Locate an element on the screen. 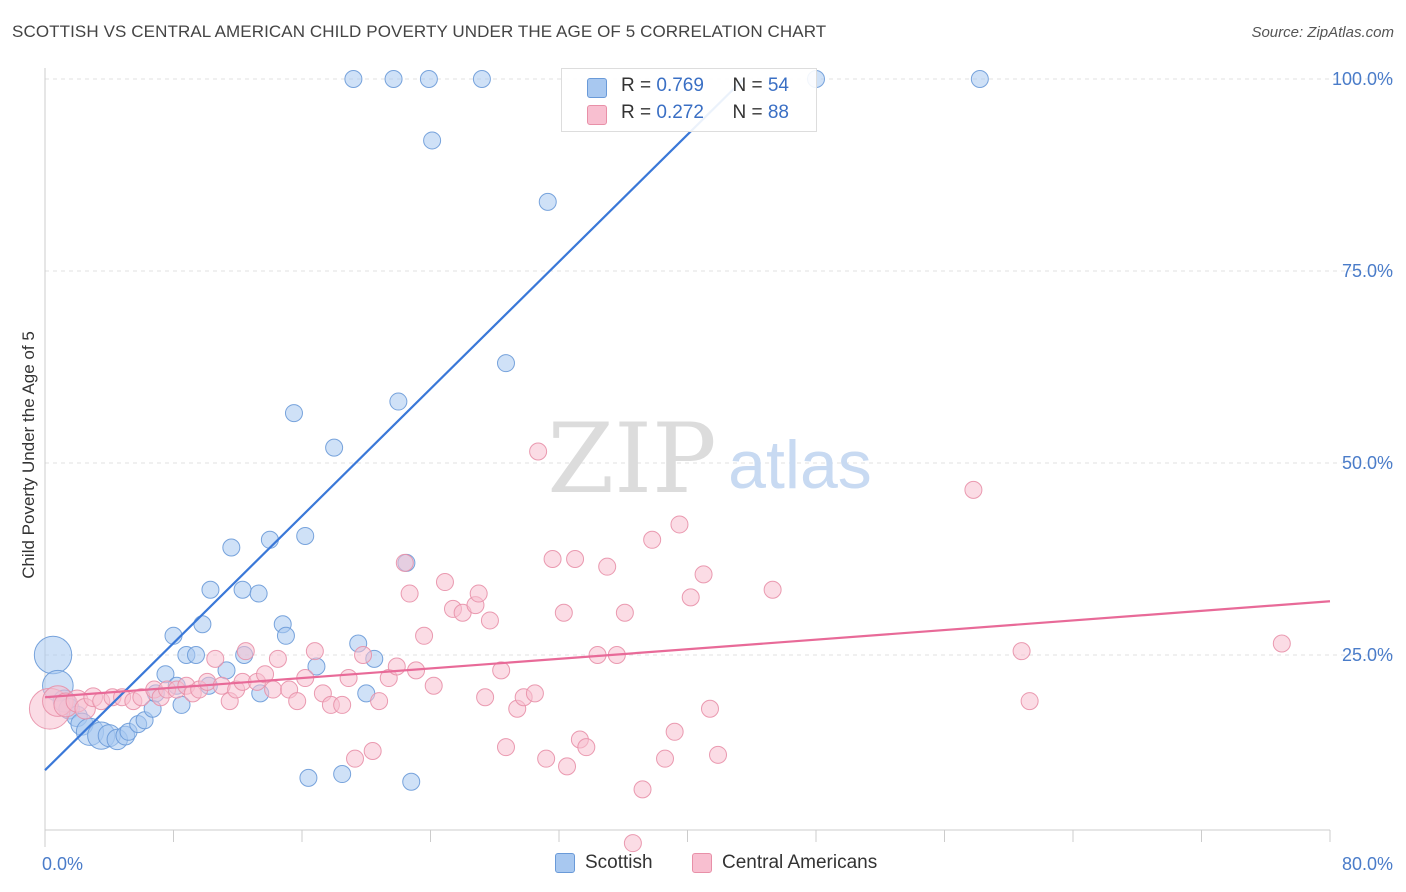  watermark-zip: ZIP is located at coordinates (631, 459).